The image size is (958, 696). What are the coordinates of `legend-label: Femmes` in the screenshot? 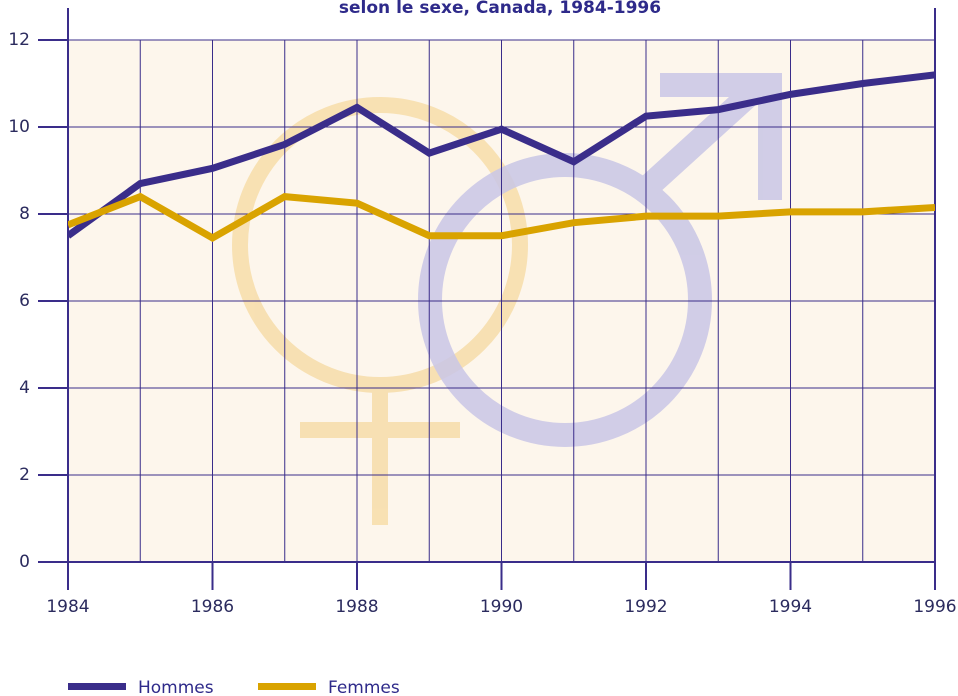 It's located at (364, 687).